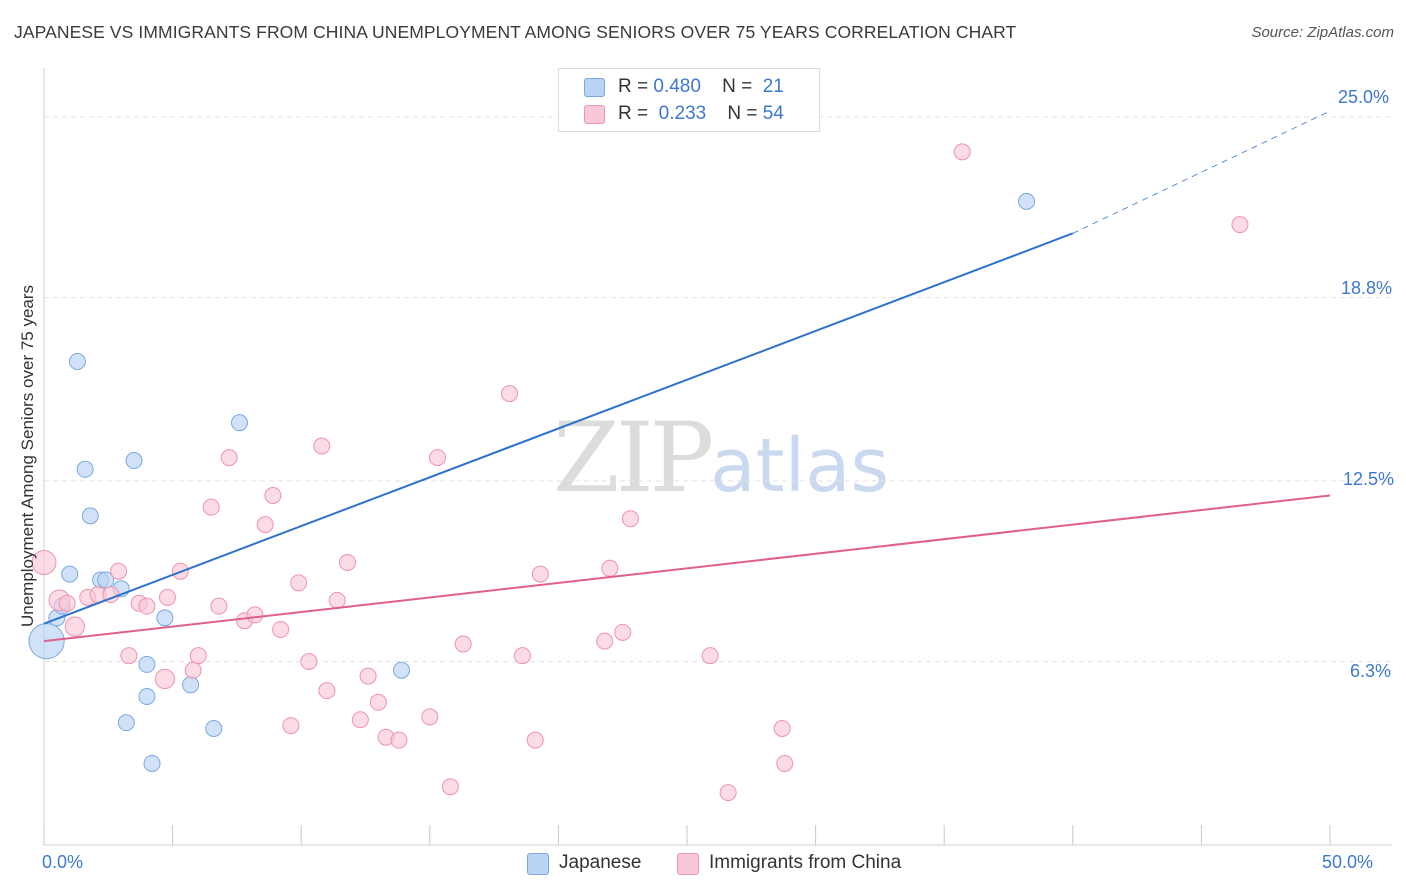 Image resolution: width=1406 pixels, height=892 pixels. I want to click on series-legend: Japanese Immigrants from China, so click(703, 865).